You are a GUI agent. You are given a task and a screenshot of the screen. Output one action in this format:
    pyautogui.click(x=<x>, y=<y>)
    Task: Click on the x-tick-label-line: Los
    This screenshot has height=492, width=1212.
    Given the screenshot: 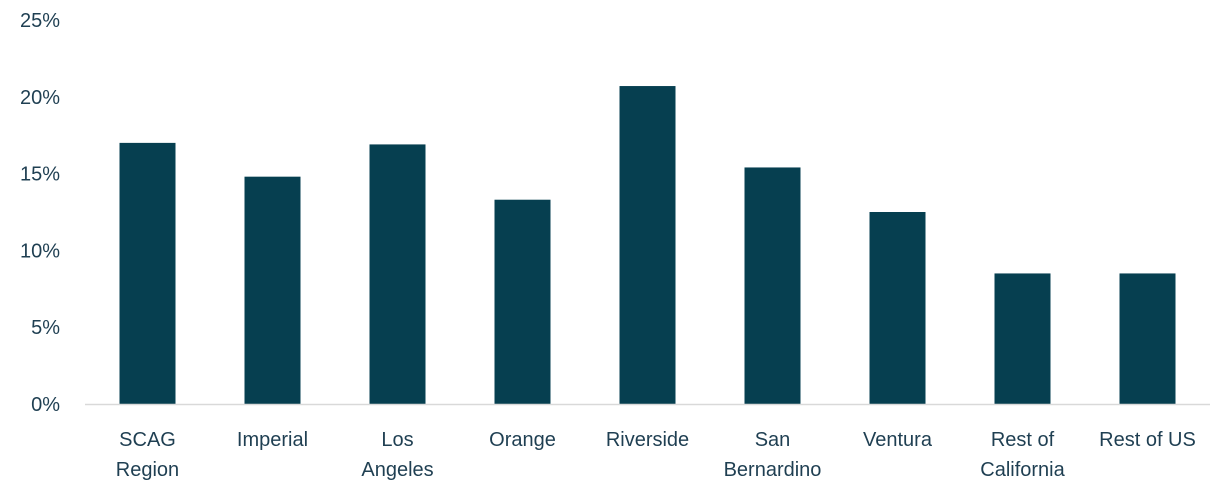 What is the action you would take?
    pyautogui.click(x=397, y=440)
    